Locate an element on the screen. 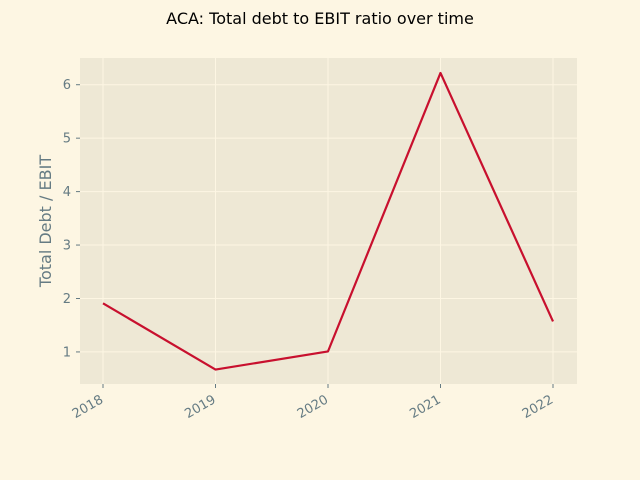 The height and width of the screenshot is (480, 640). x-tick-label: 2021 is located at coordinates (425, 407).